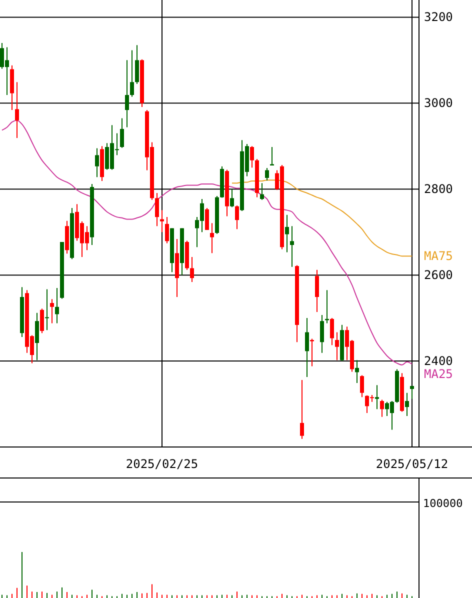 The height and width of the screenshot is (598, 472). Describe the element at coordinates (438, 17) in the screenshot. I see `y-tick-label: 3200` at that location.